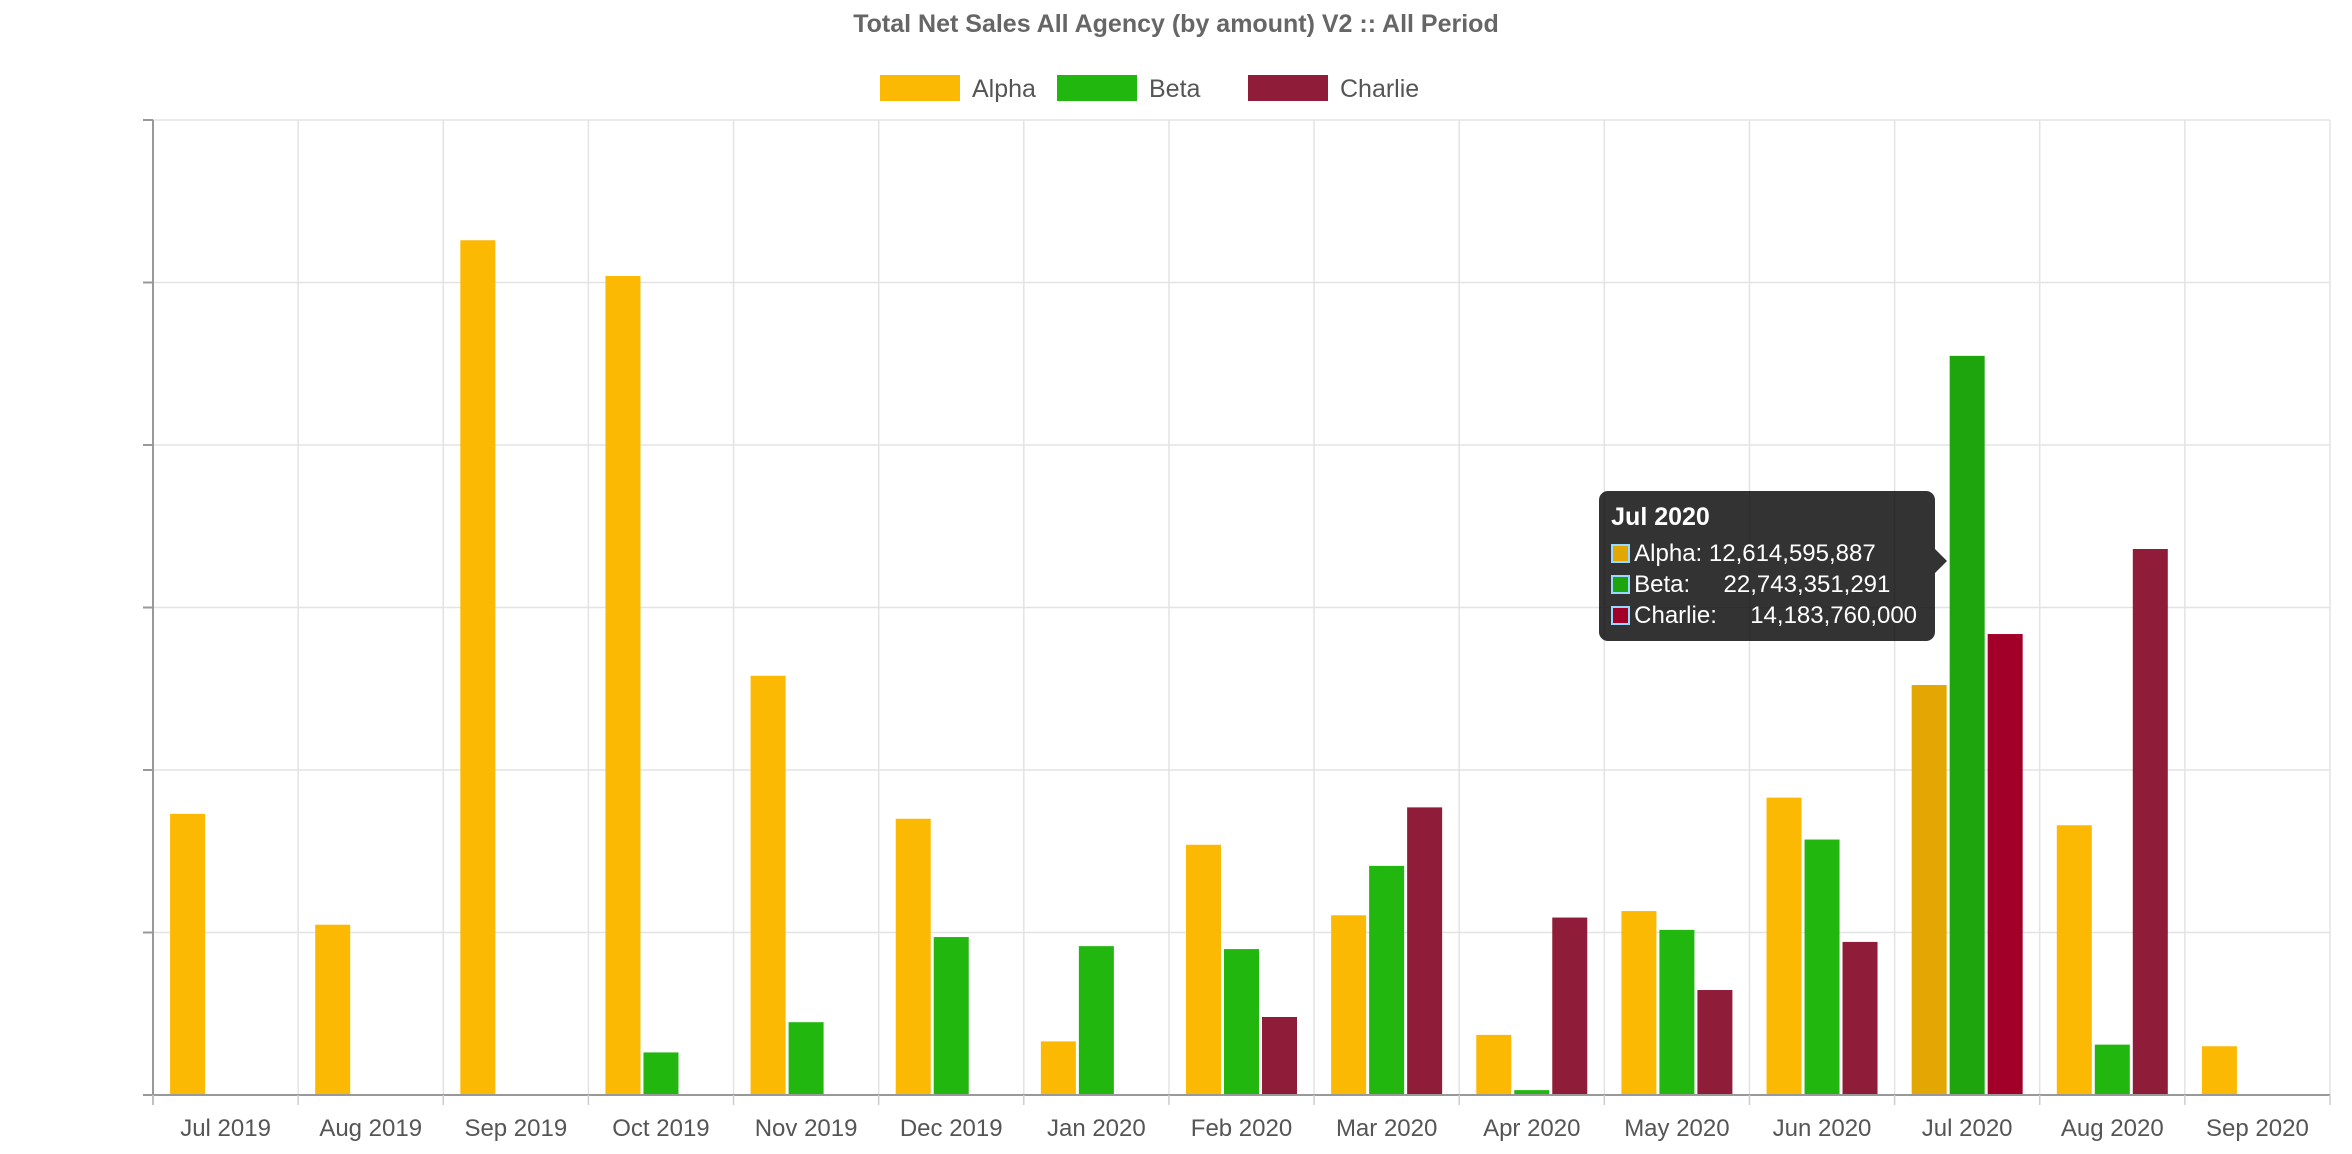 Image resolution: width=2352 pixels, height=1154 pixels. What do you see at coordinates (1570, 1006) in the screenshot?
I see `bar-charlie-apr-2020` at bounding box center [1570, 1006].